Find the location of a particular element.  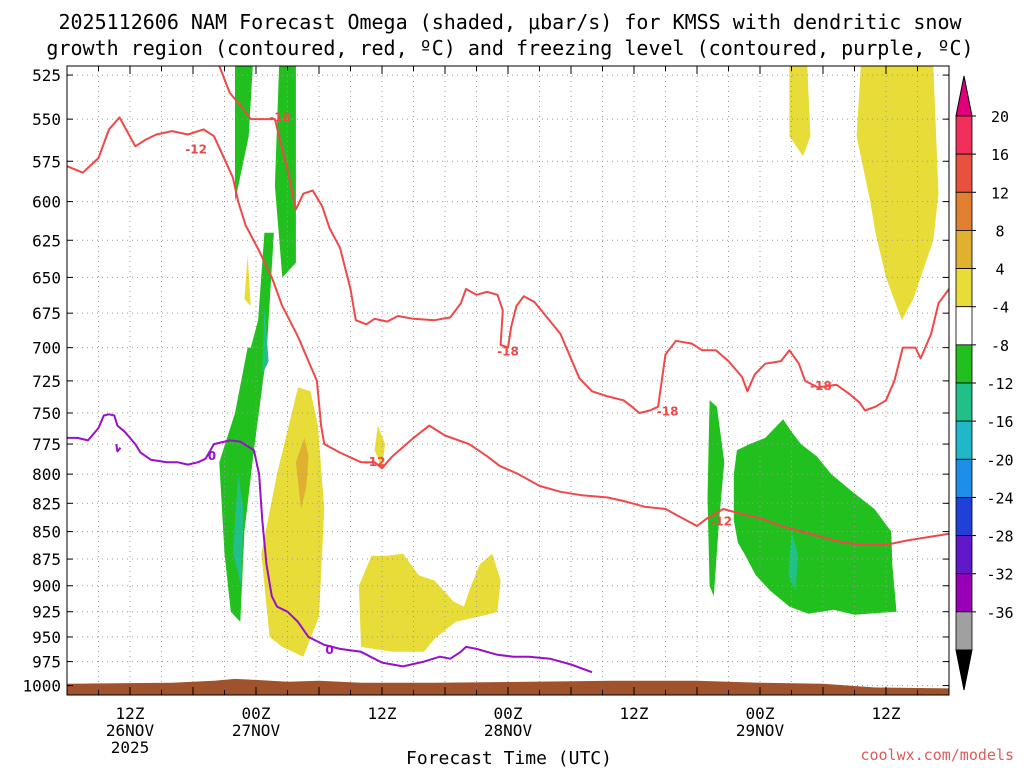

y-tick-label: 975 is located at coordinates (46, 662).